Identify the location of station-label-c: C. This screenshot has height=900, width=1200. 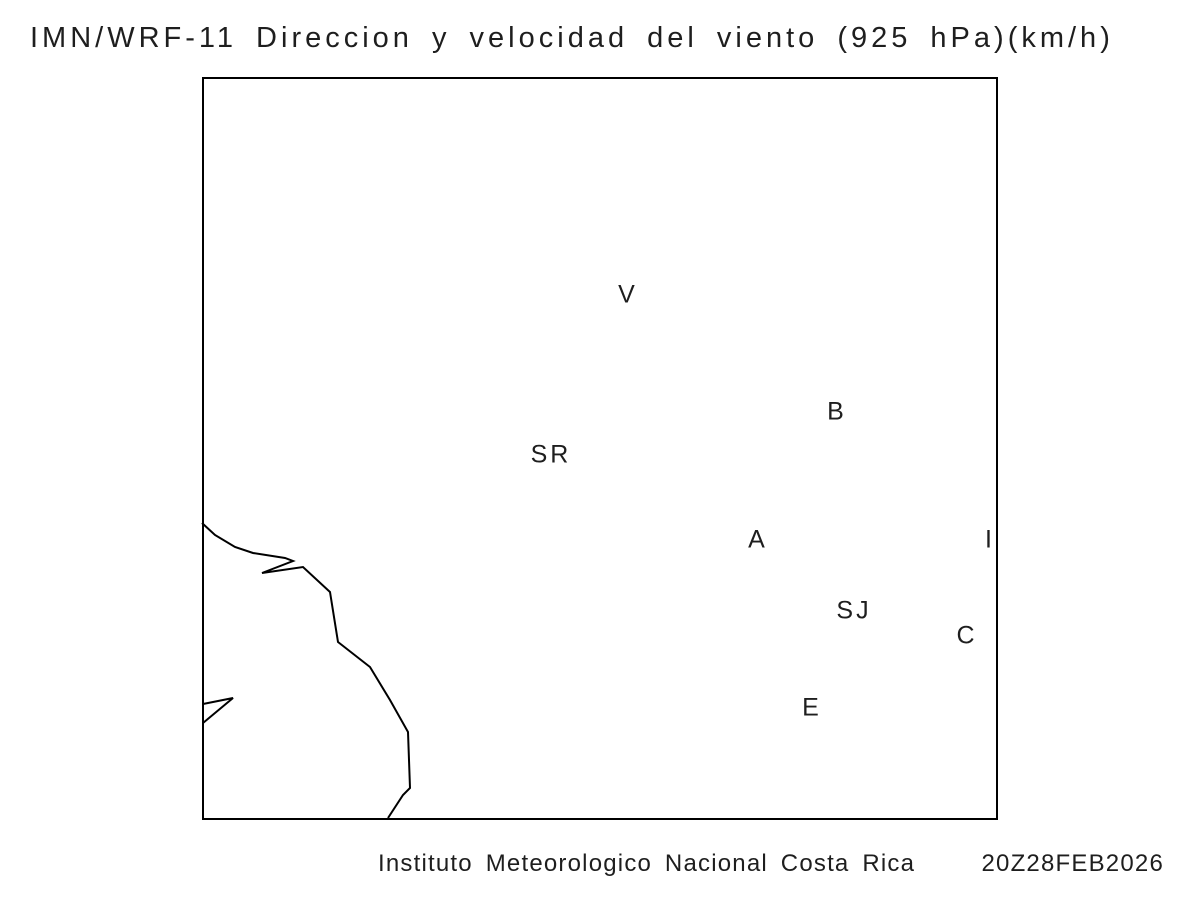
(967, 635).